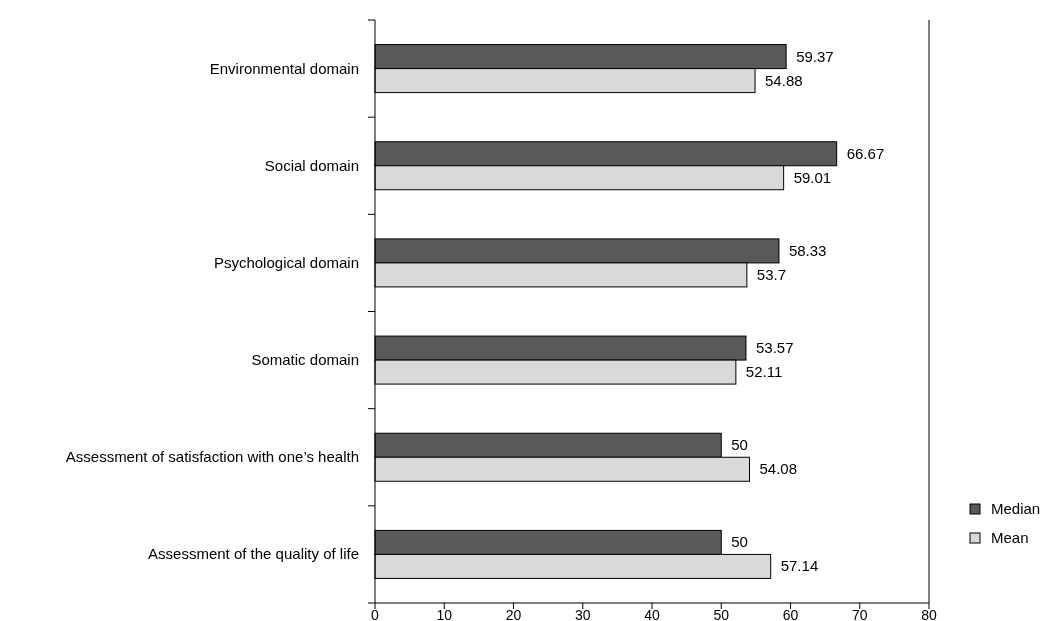 This screenshot has width=1051, height=621. I want to click on x-tick-label: 70, so click(859, 614).